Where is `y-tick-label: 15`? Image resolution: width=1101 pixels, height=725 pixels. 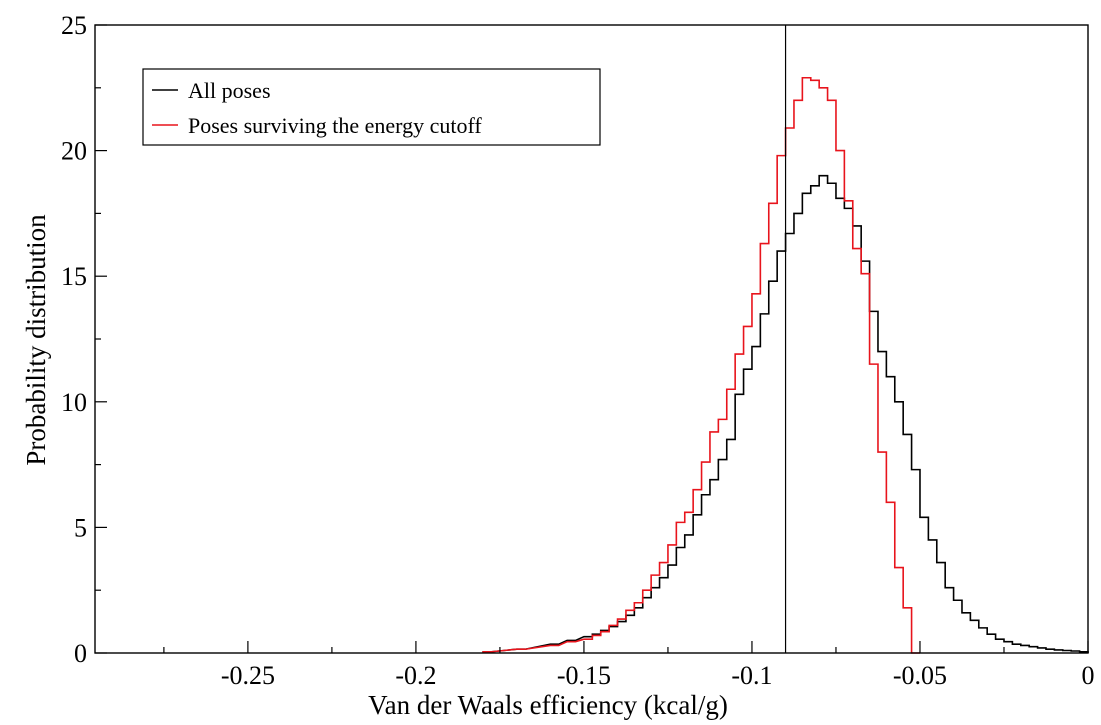 y-tick-label: 15 is located at coordinates (74, 276).